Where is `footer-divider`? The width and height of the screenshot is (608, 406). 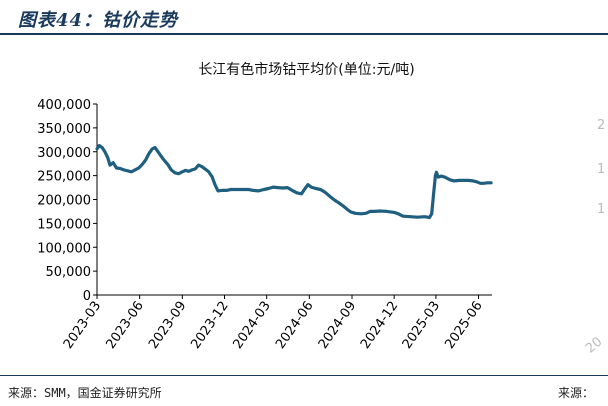
footer-divider is located at coordinates (304, 375).